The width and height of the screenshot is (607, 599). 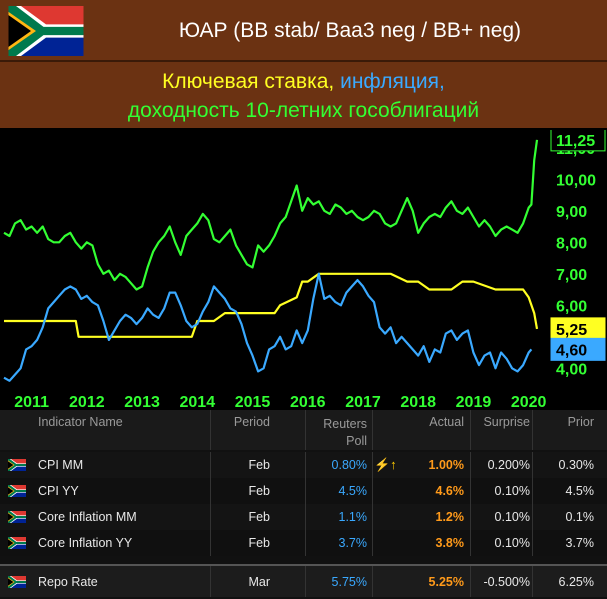 I want to click on row-prior: 6.25%, so click(x=576, y=581).